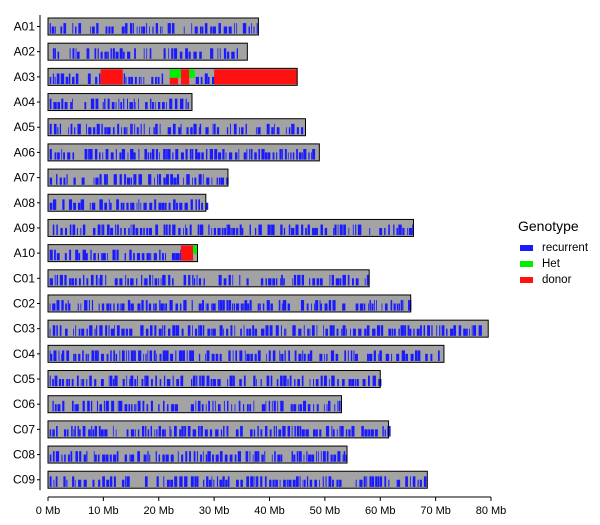 This screenshot has width=600, height=525. Describe the element at coordinates (147, 51) in the screenshot. I see `chromosome-a02` at that location.